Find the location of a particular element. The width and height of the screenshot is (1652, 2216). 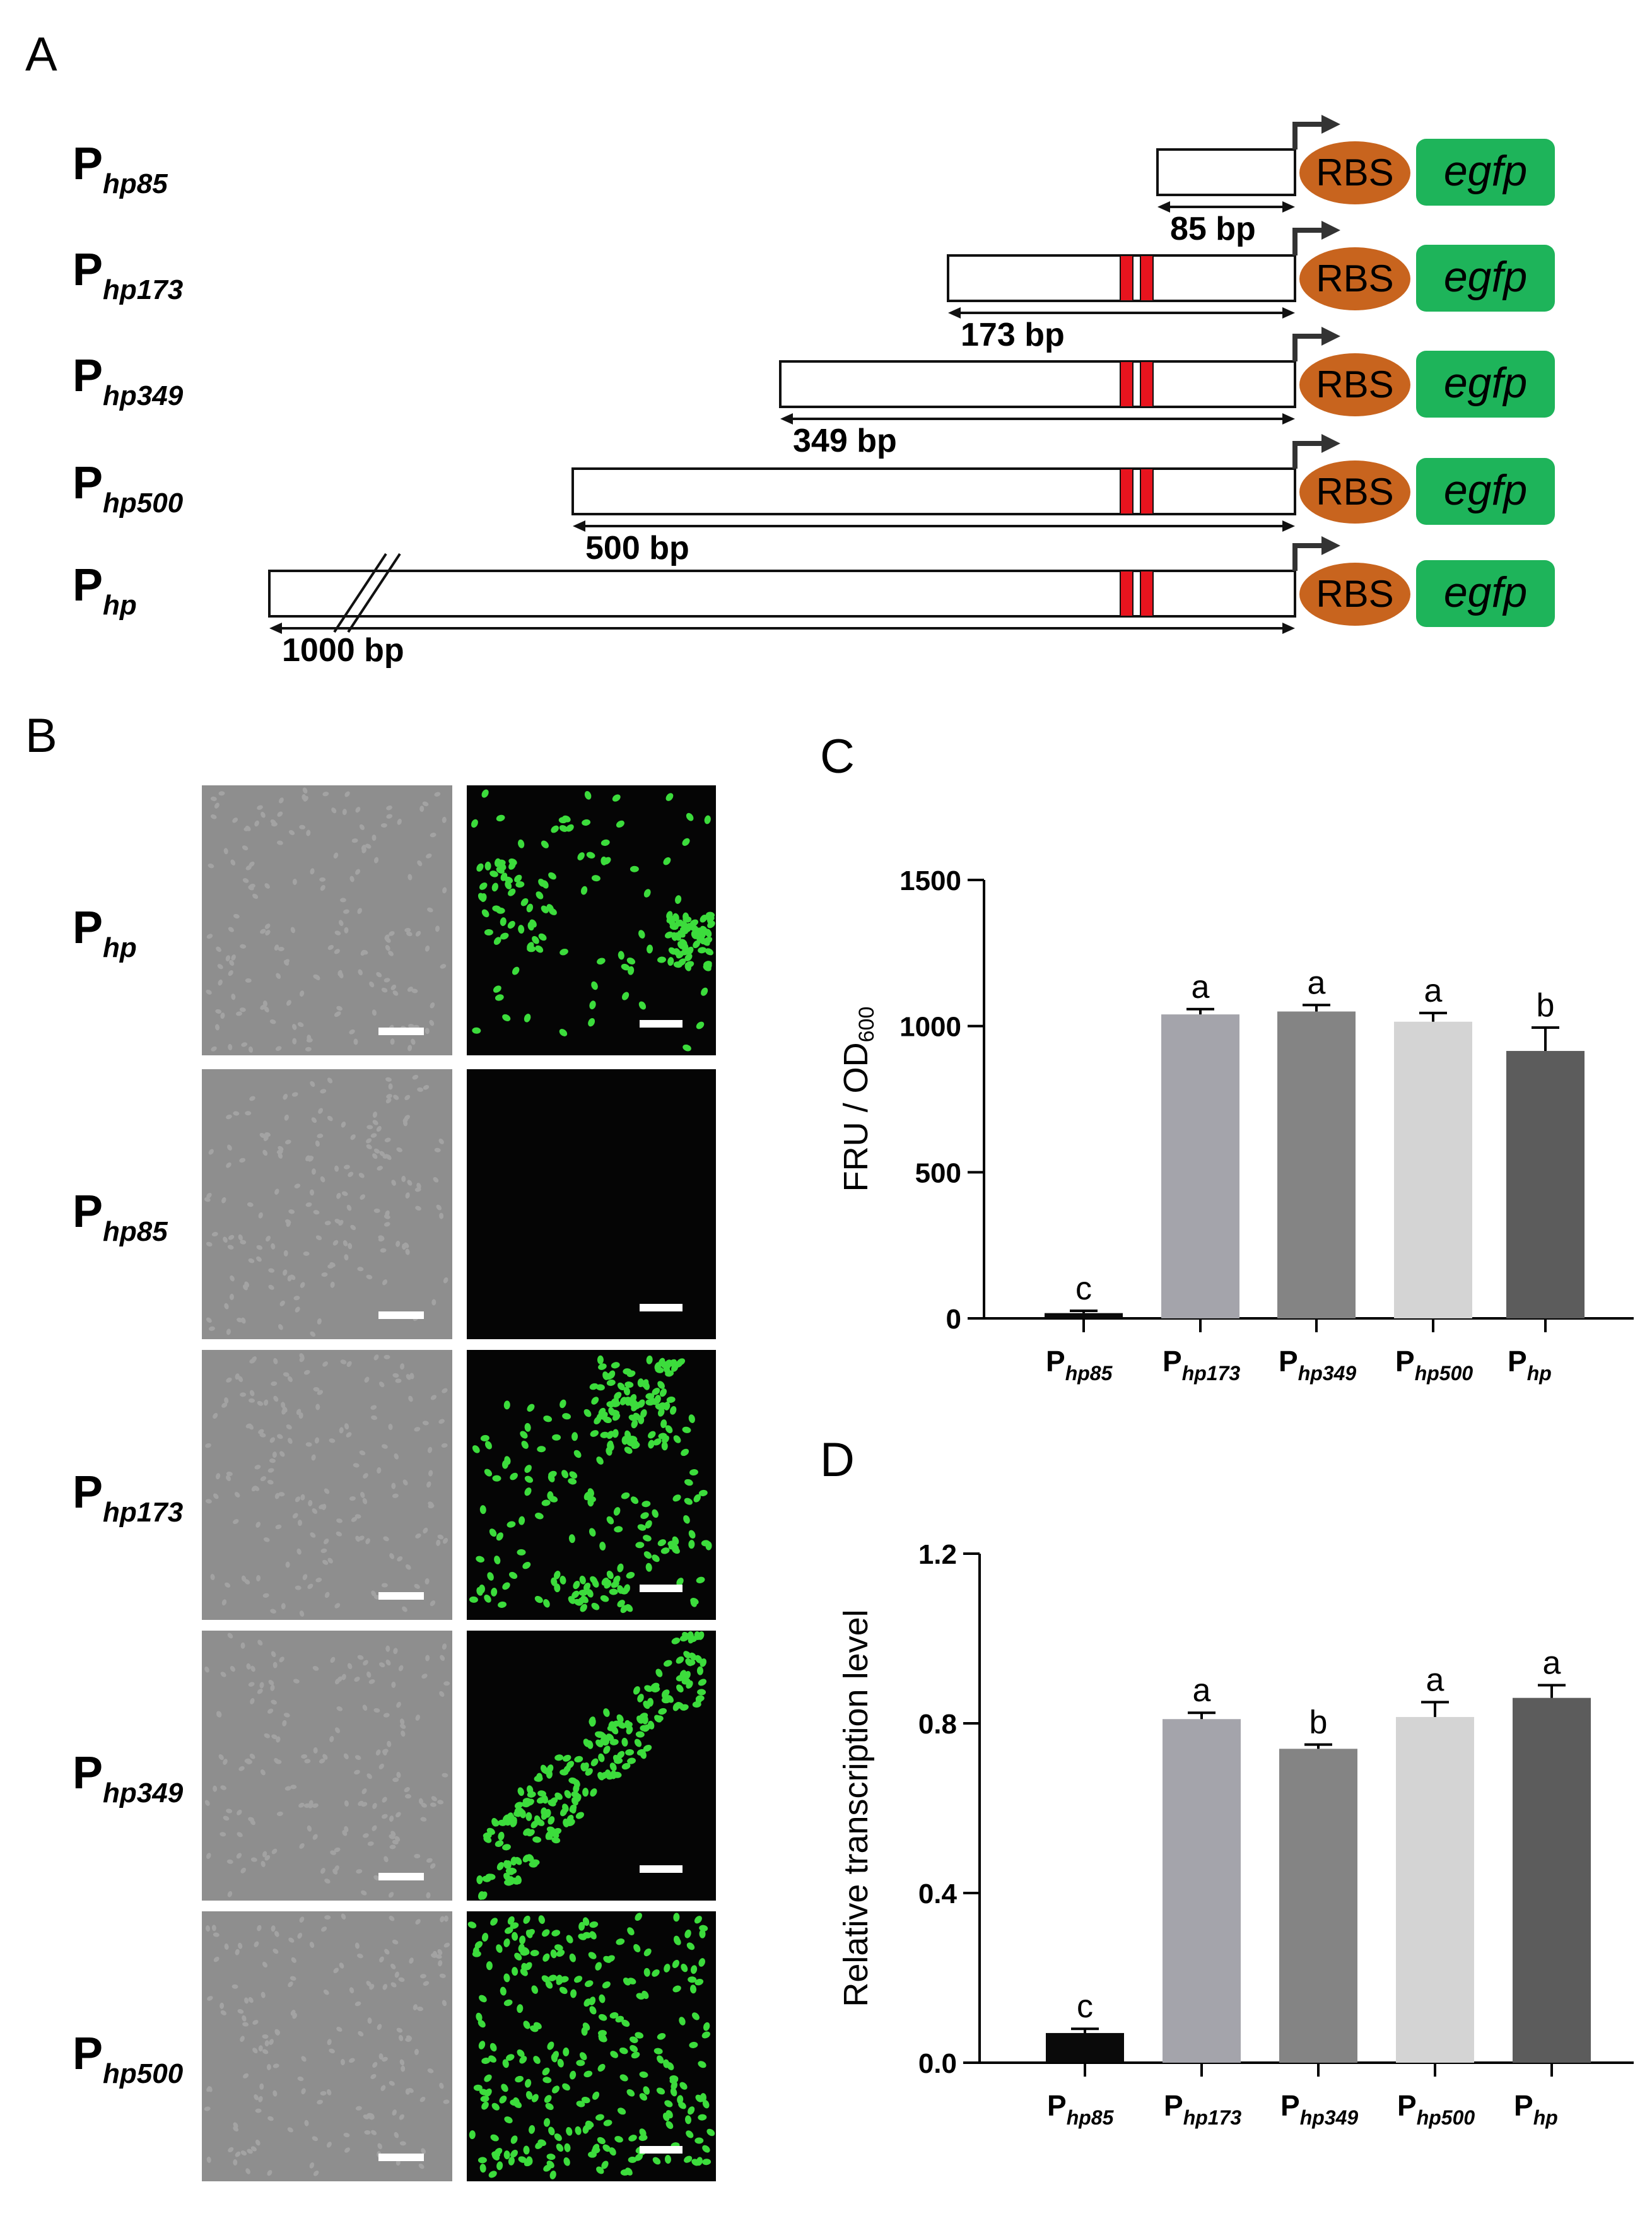

construct-hp500-label-subscript: hp500 is located at coordinates (143, 503).